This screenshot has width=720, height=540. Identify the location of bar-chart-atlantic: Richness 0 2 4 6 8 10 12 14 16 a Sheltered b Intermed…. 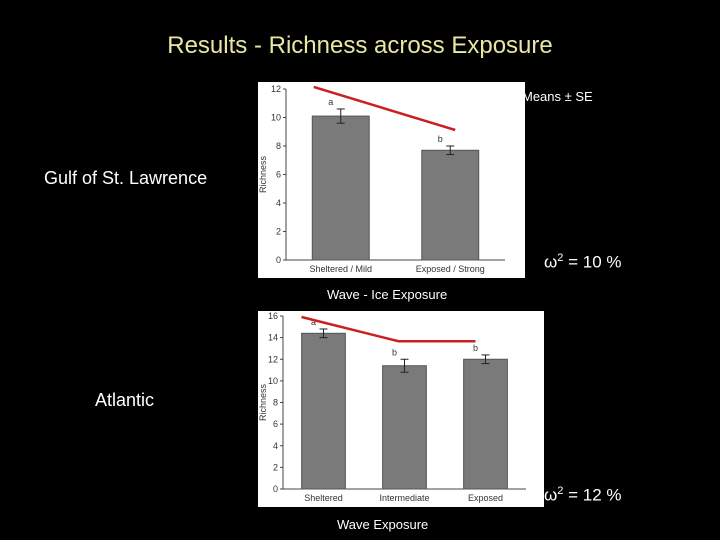
(392, 407).